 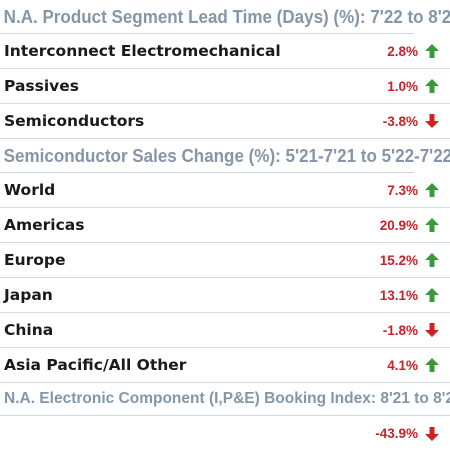 I want to click on row-label: Interconnect Electromechanical, so click(x=142, y=51).